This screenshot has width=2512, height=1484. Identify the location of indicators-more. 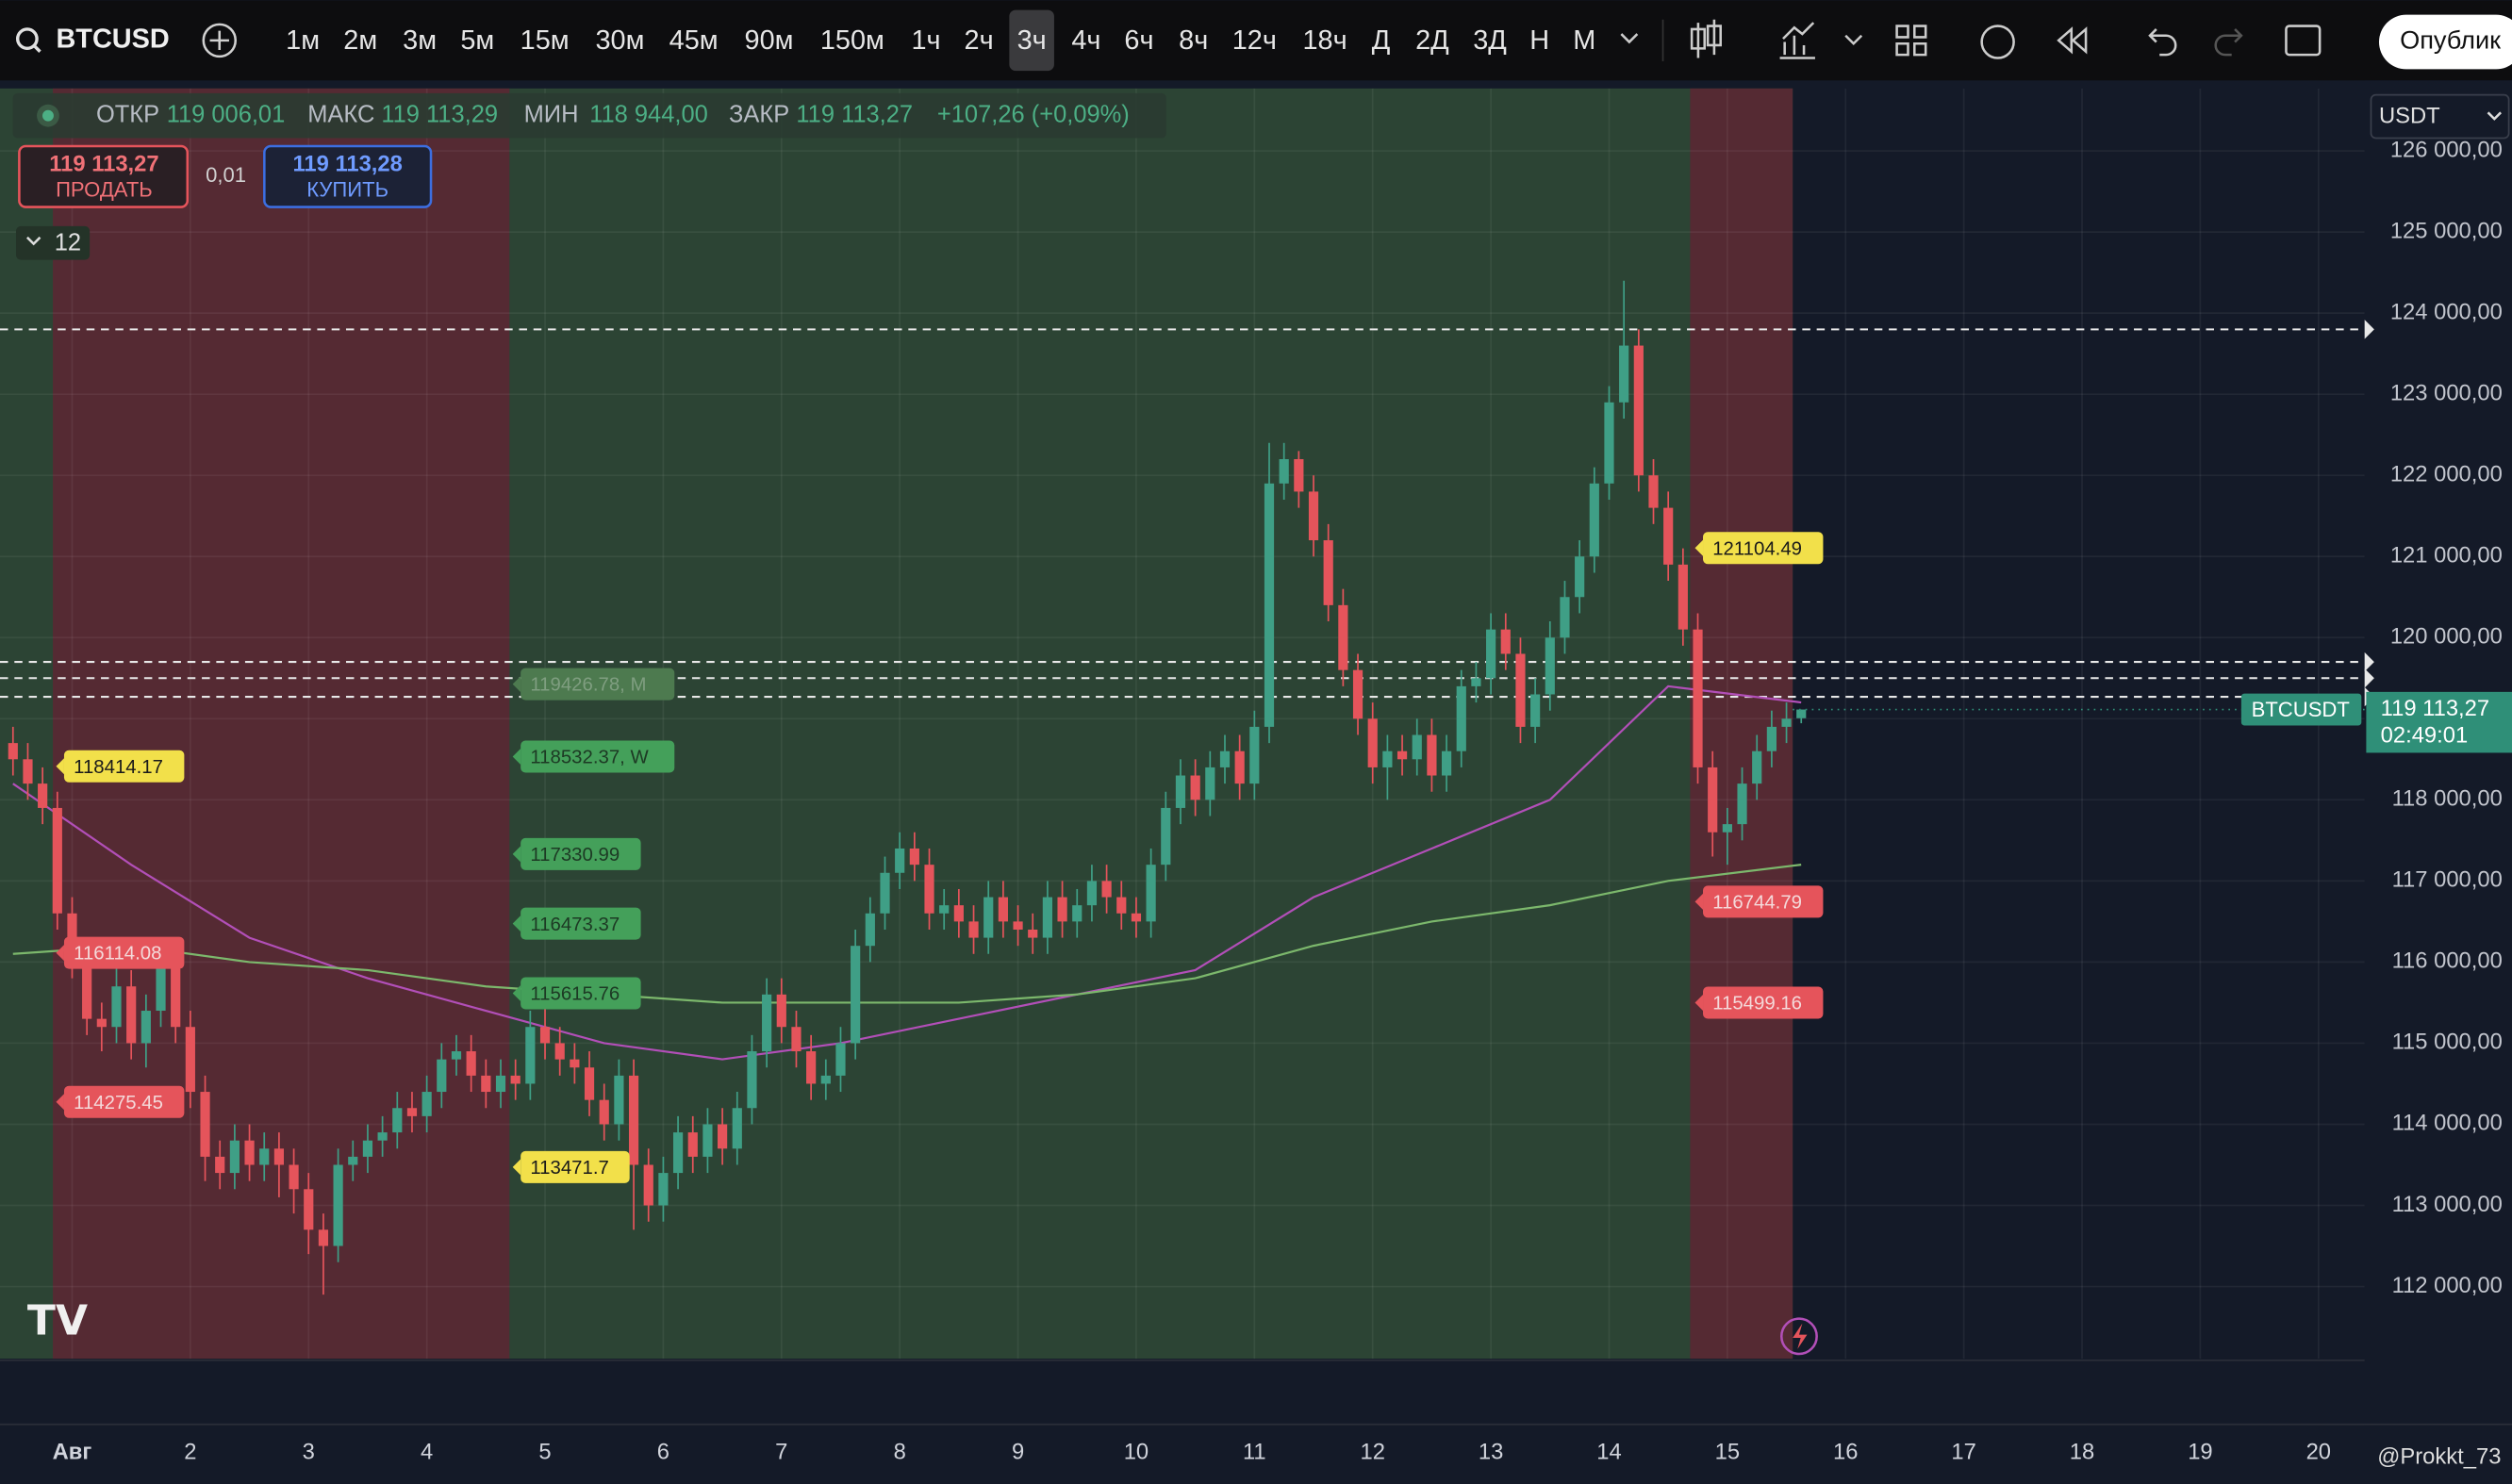
(1853, 40).